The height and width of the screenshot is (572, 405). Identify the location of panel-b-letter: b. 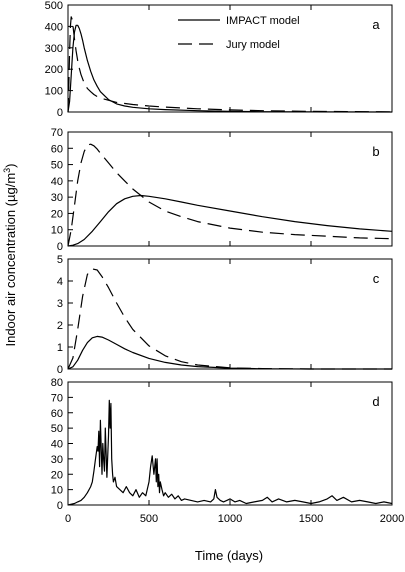
(375, 151).